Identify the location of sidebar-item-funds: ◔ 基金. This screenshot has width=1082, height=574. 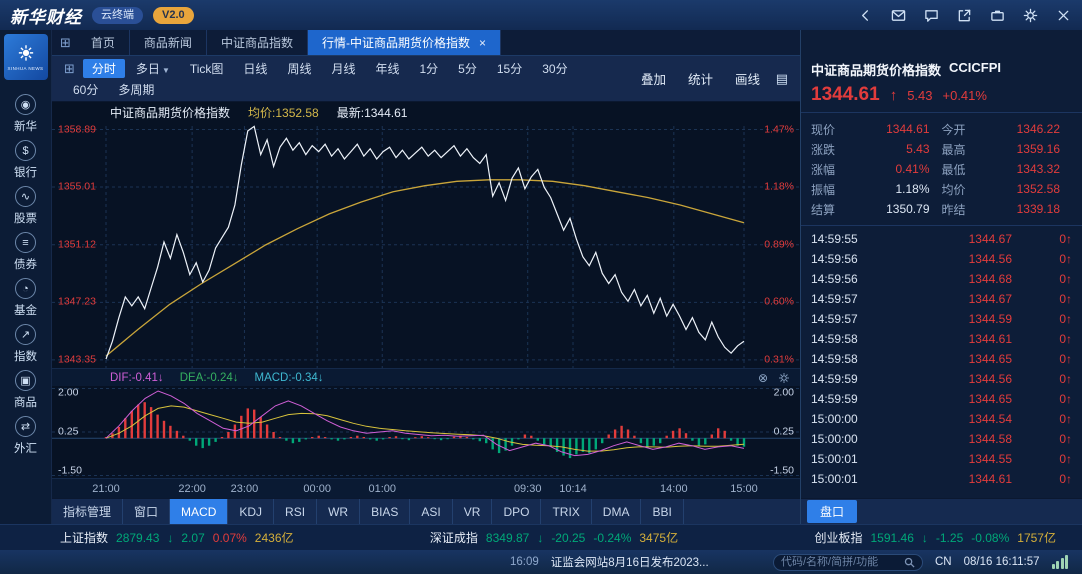
(25, 298).